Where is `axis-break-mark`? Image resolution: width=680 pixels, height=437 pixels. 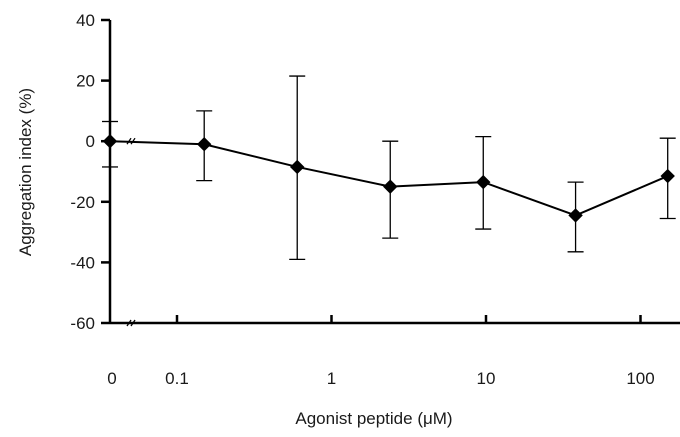 axis-break-mark is located at coordinates (131, 323).